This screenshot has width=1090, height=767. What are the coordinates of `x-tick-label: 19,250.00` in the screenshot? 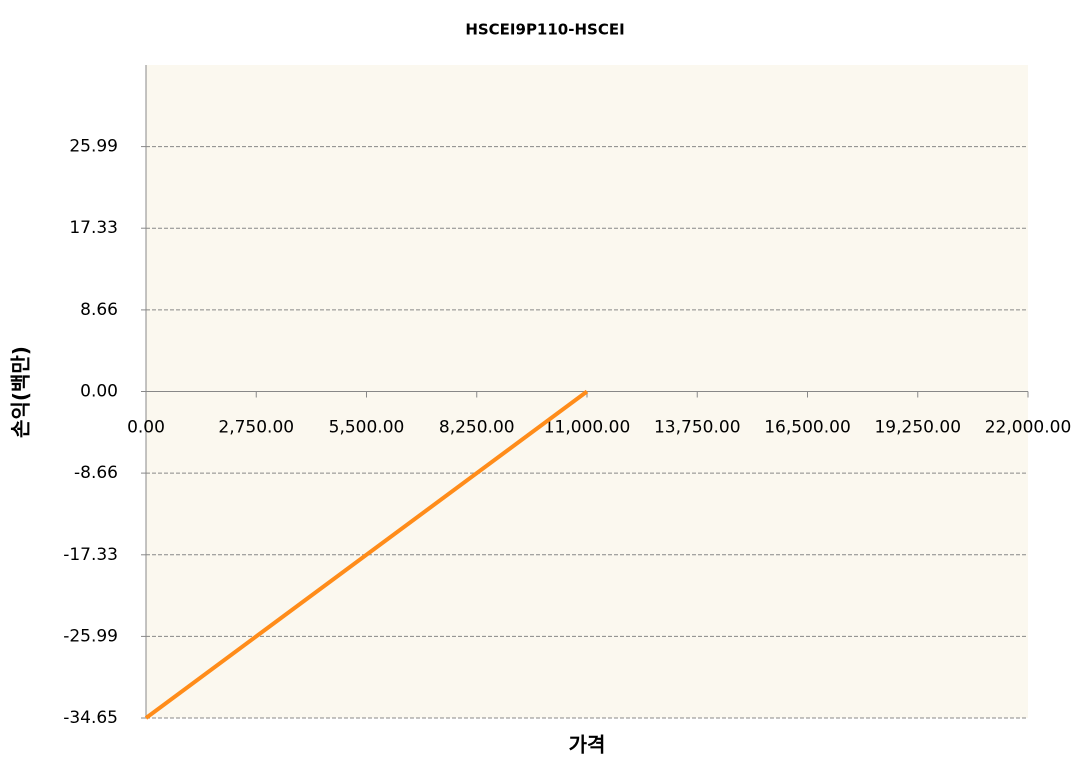 It's located at (917, 428).